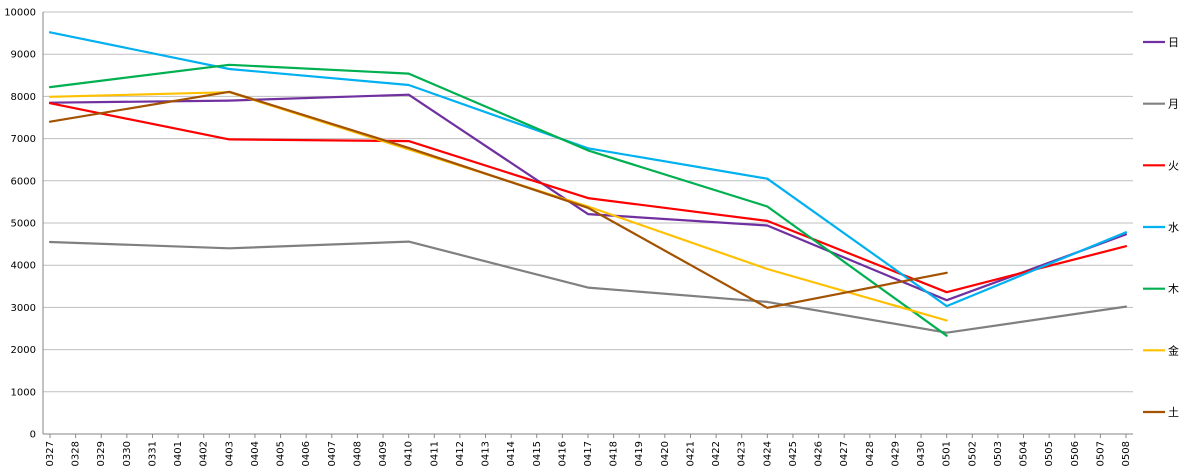 The height and width of the screenshot is (472, 1200). Describe the element at coordinates (1049, 453) in the screenshot. I see `x-tick-label: 0505` at that location.